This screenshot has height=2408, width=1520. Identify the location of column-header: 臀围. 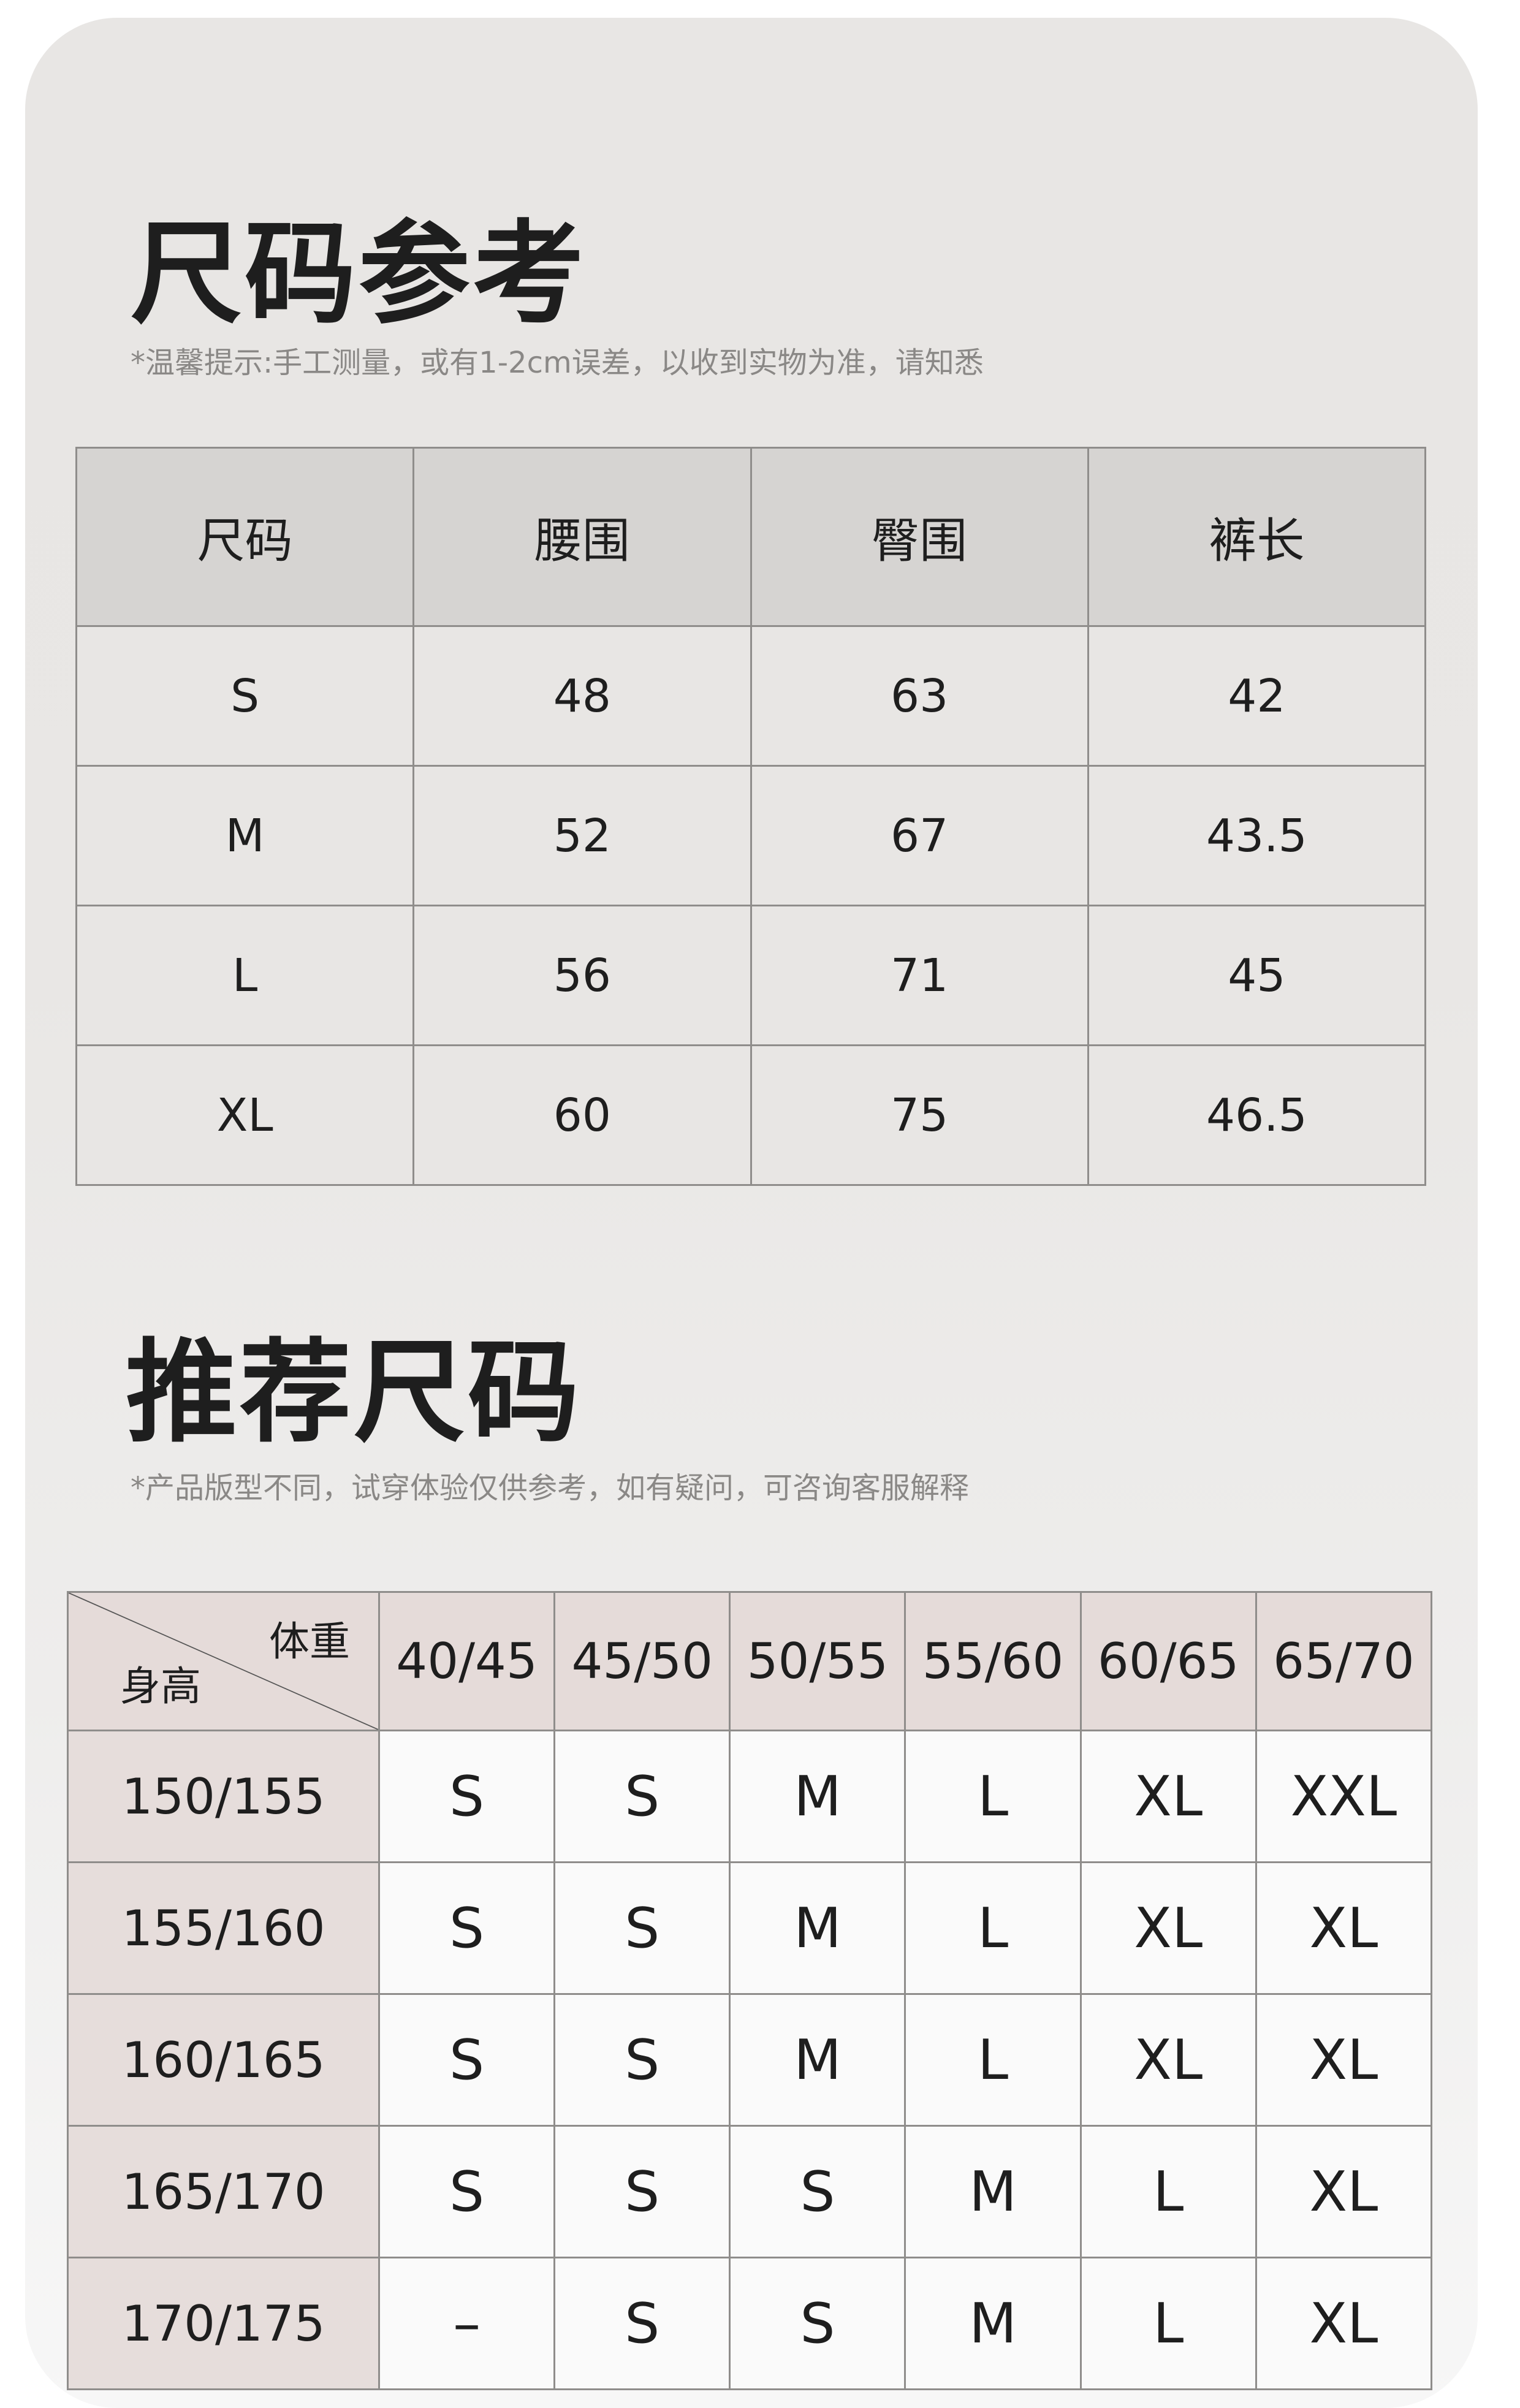
(919, 537).